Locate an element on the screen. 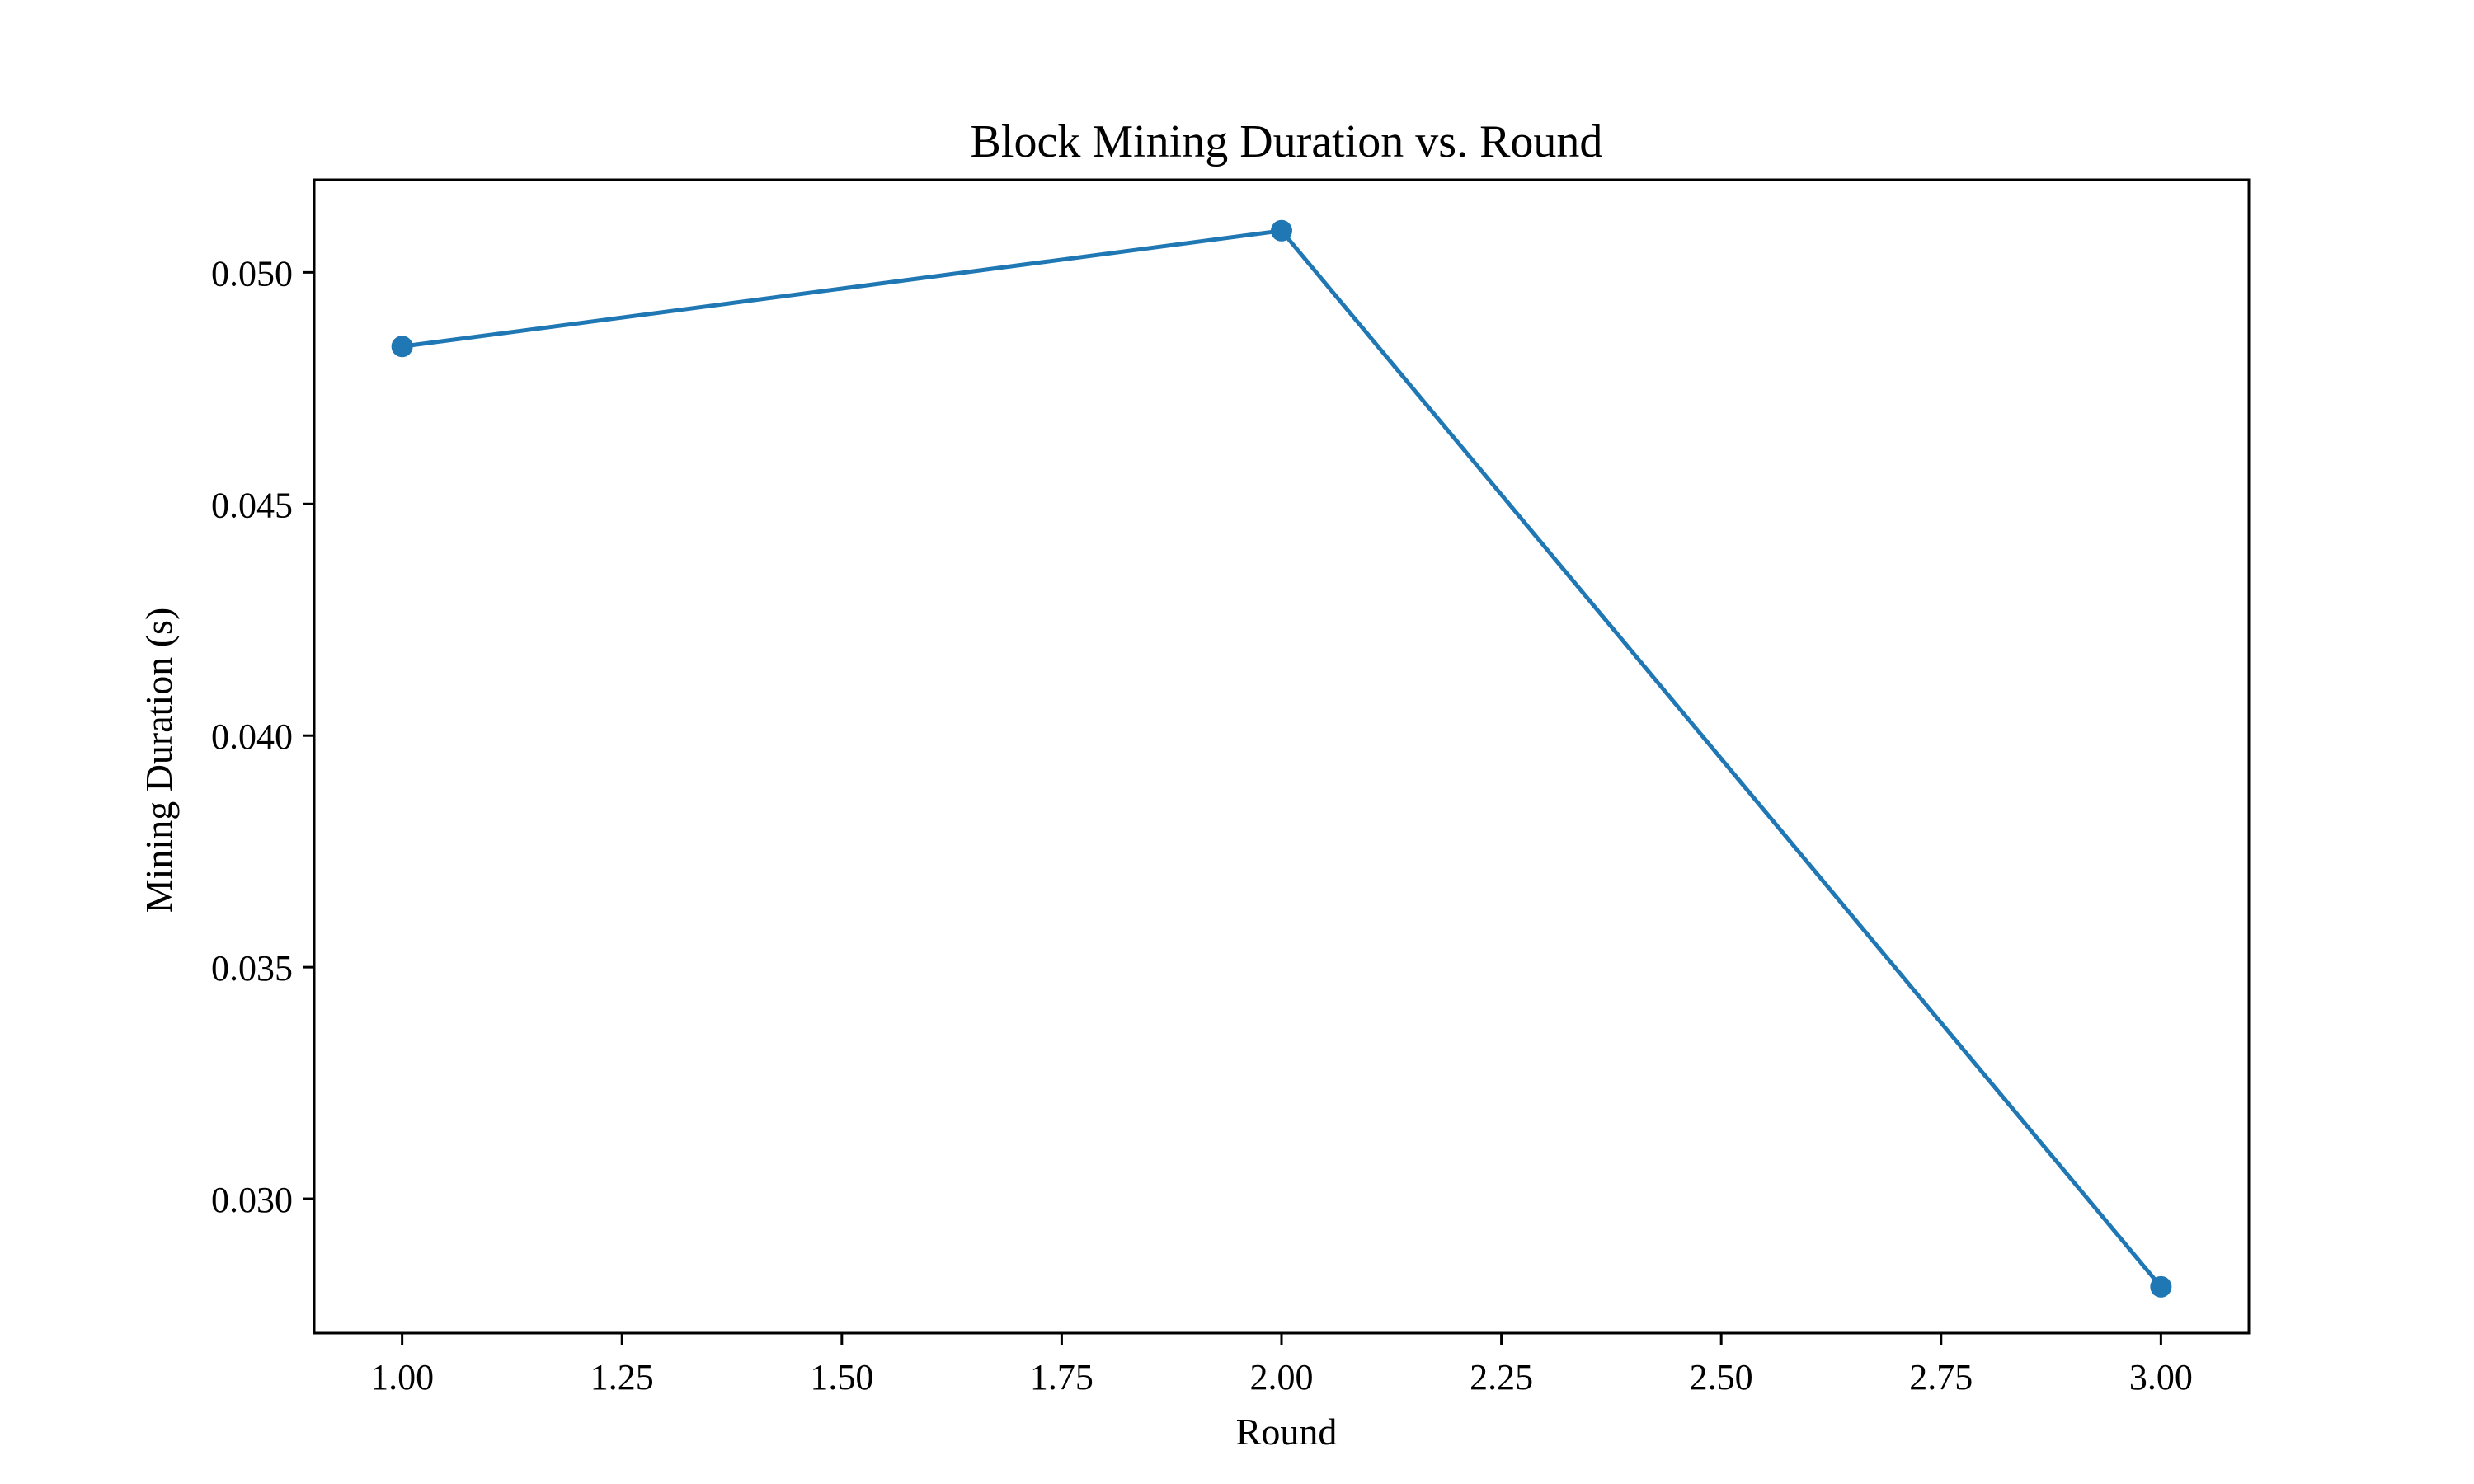 The width and height of the screenshot is (2474, 1484). x-tick-label: 3.00 is located at coordinates (2161, 1377).